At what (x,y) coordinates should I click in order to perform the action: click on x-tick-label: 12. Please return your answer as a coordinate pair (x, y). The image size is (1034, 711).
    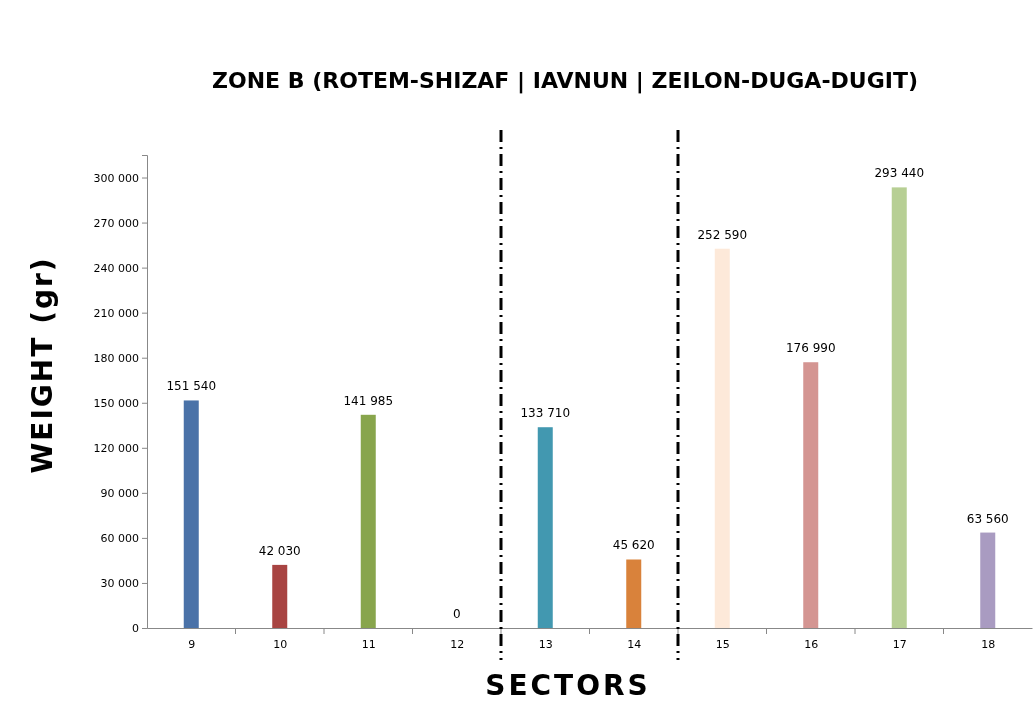
    Looking at the image, I should click on (457, 644).